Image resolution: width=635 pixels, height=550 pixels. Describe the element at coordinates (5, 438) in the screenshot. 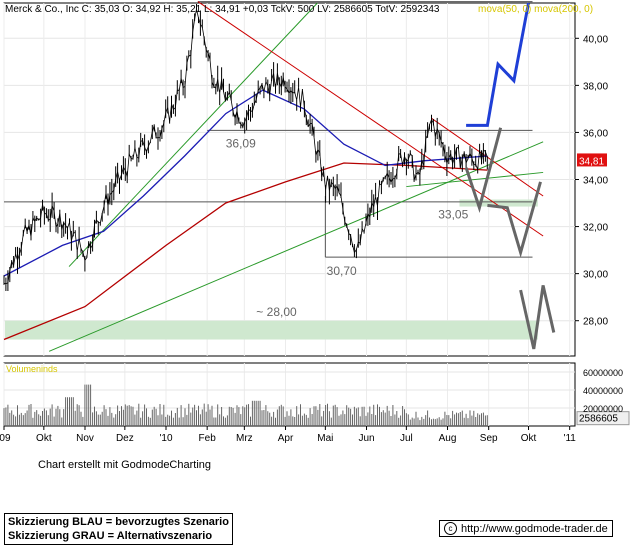

I see `time-tick-label: '09` at that location.